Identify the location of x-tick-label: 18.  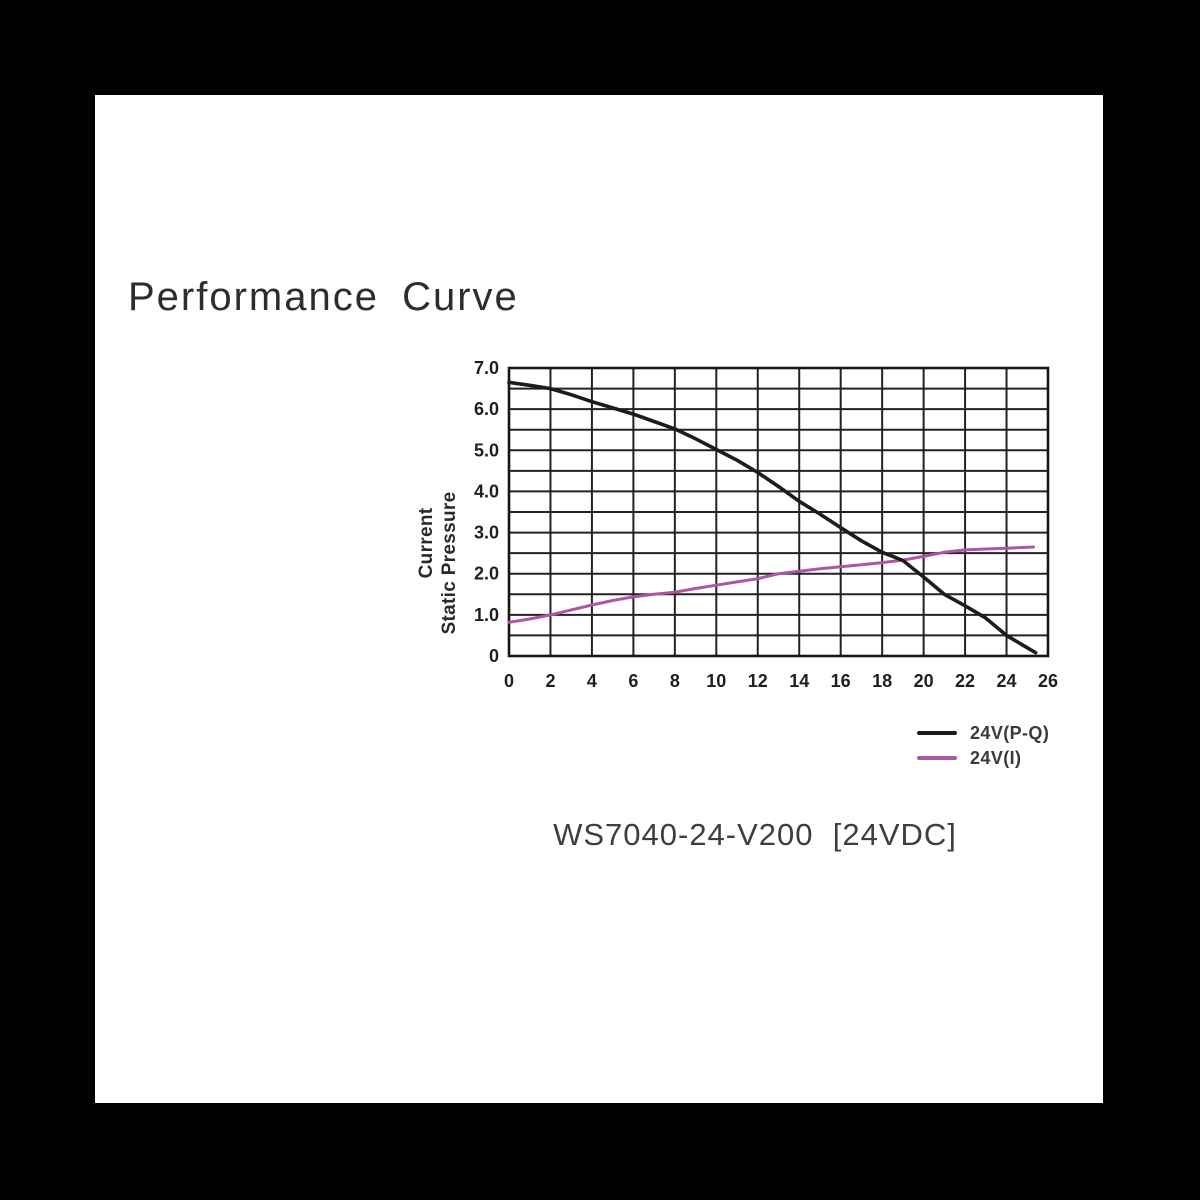
(882, 681).